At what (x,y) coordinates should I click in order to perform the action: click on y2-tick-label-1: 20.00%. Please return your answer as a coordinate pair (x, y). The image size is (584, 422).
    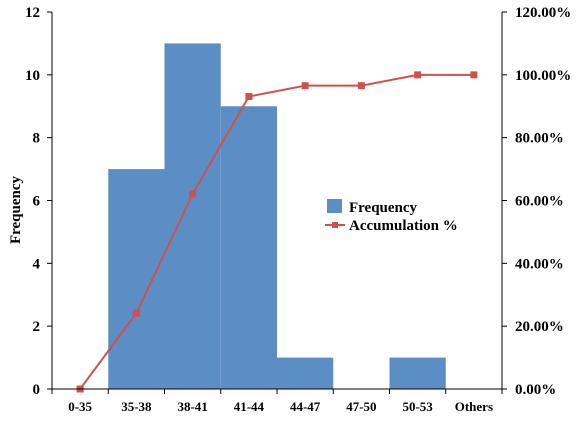
    Looking at the image, I should click on (539, 327).